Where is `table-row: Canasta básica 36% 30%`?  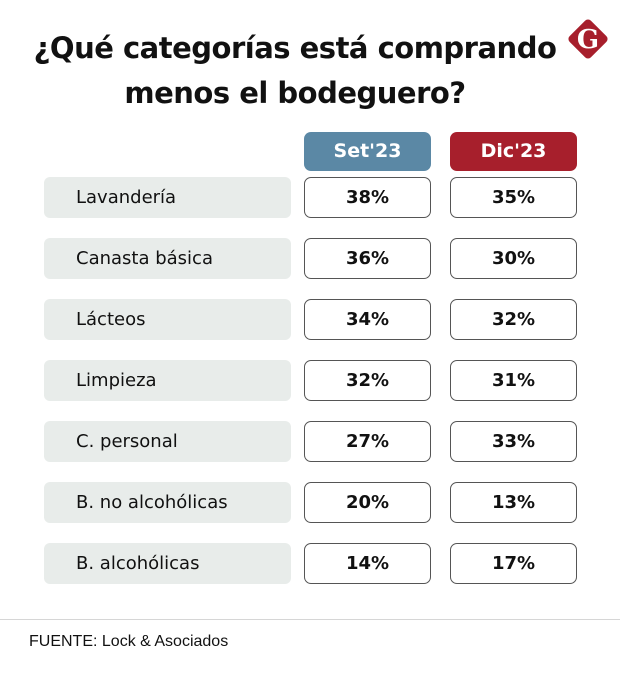 table-row: Canasta básica 36% 30% is located at coordinates (310, 258).